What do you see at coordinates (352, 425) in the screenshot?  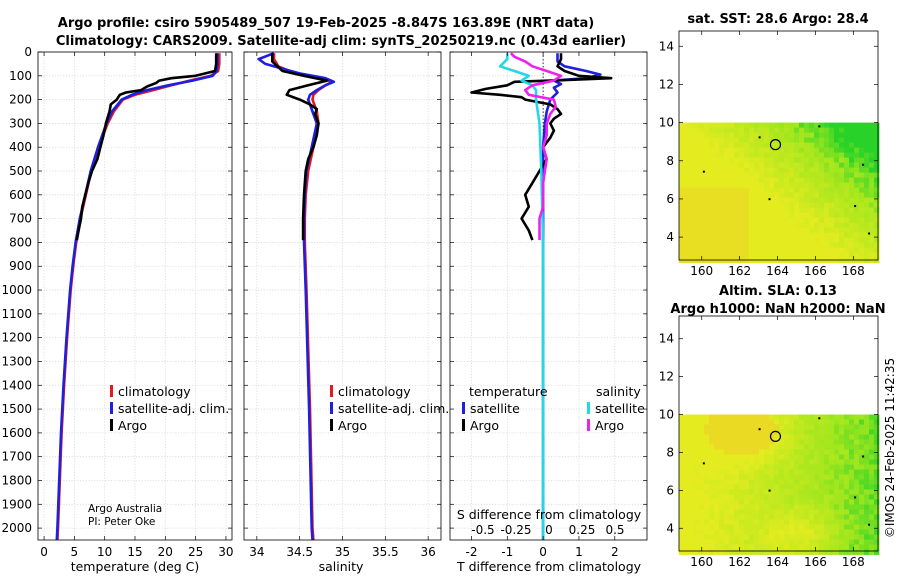 I see `sal-legend-label-argo: Argo` at bounding box center [352, 425].